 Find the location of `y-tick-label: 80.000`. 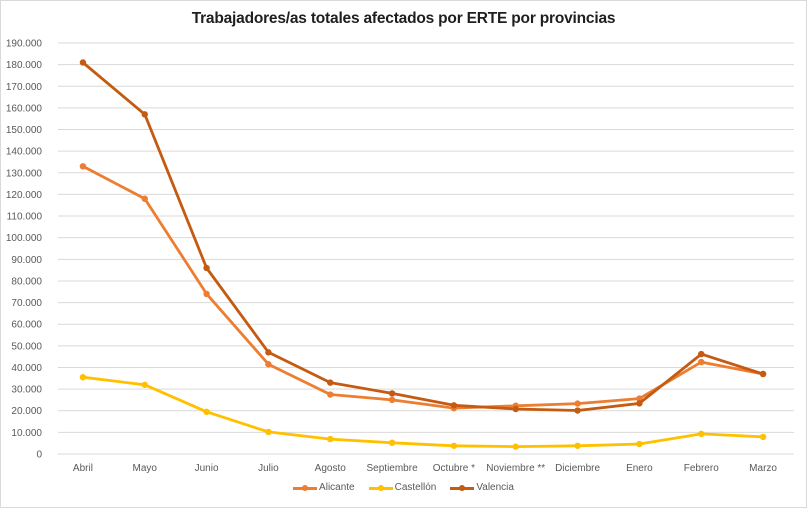

y-tick-label: 80.000 is located at coordinates (26, 281).